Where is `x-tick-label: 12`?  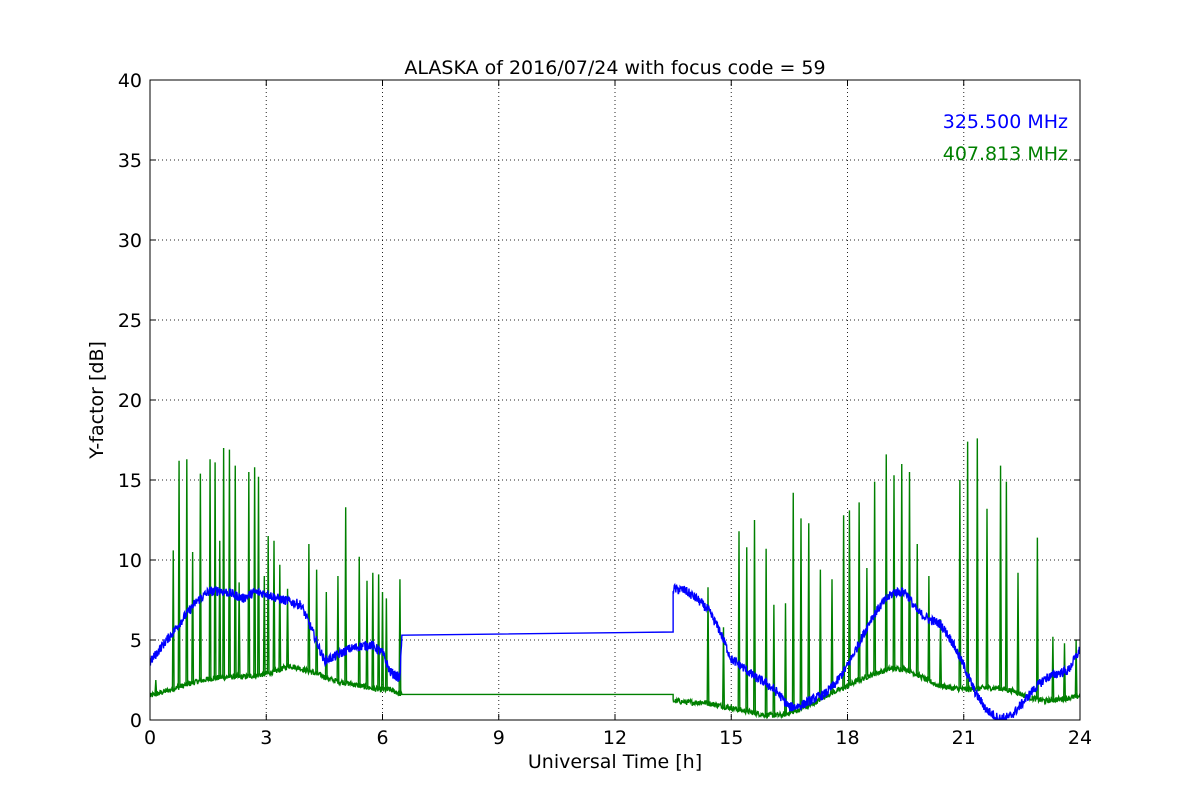 x-tick-label: 12 is located at coordinates (615, 738).